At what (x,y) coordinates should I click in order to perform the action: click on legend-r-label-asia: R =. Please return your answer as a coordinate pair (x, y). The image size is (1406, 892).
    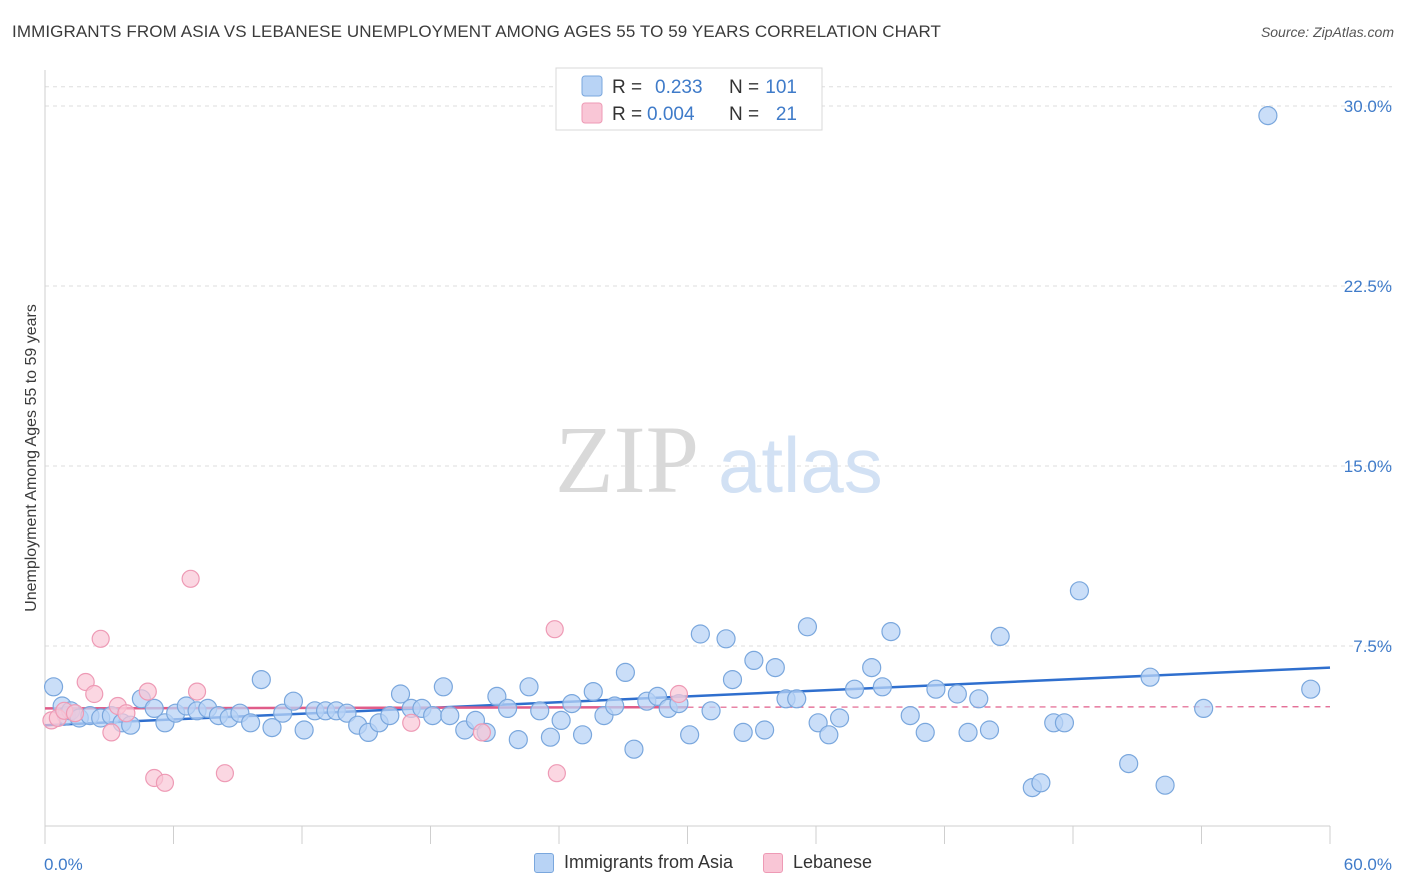
    Looking at the image, I should click on (627, 87).